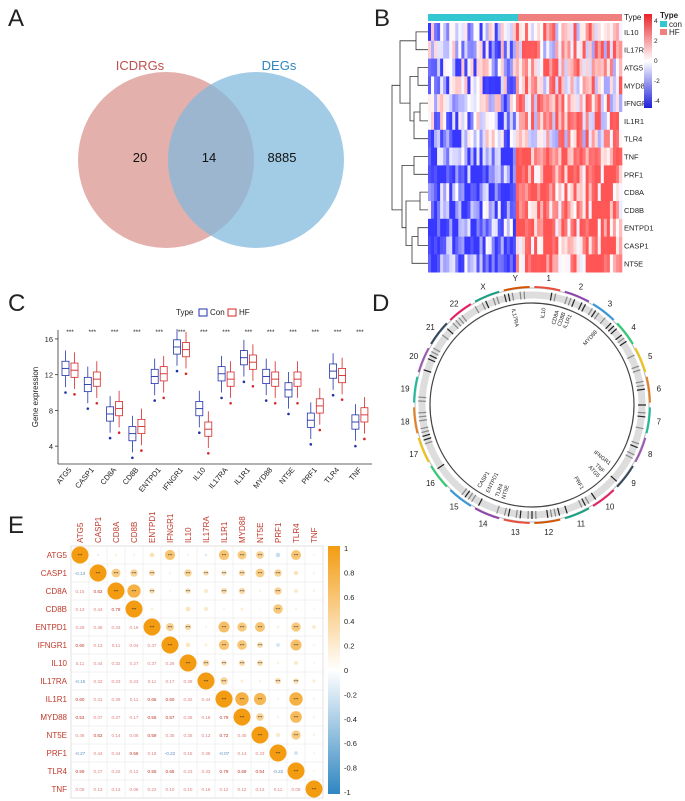 The image size is (685, 801). I want to click on heatmap-scale-tick: -4, so click(657, 101).